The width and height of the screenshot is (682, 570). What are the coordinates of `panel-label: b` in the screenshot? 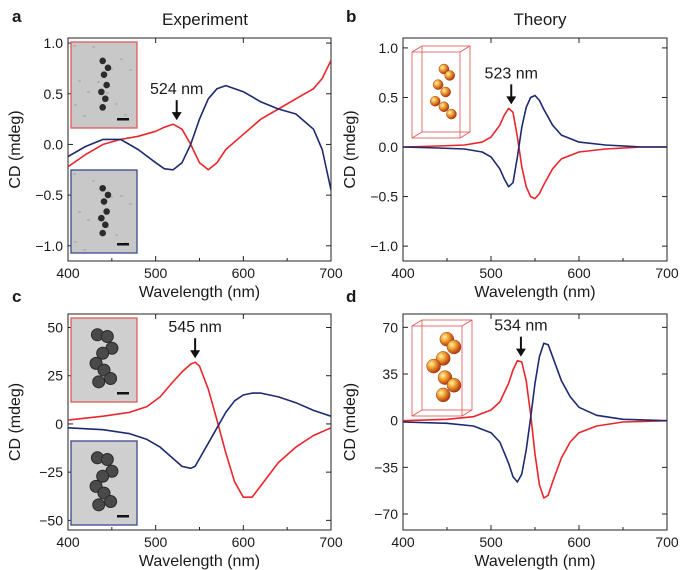 It's located at (351, 16).